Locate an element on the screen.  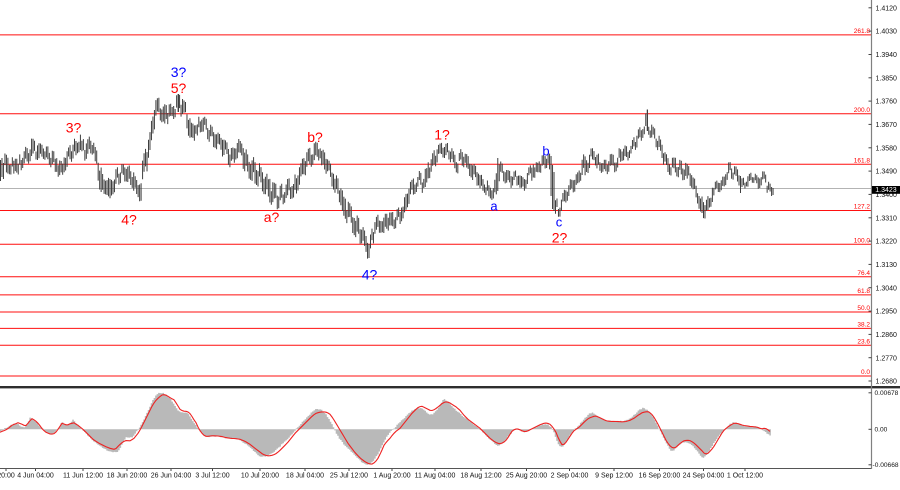
svg-text: 1.4030 is located at coordinates (887, 32).